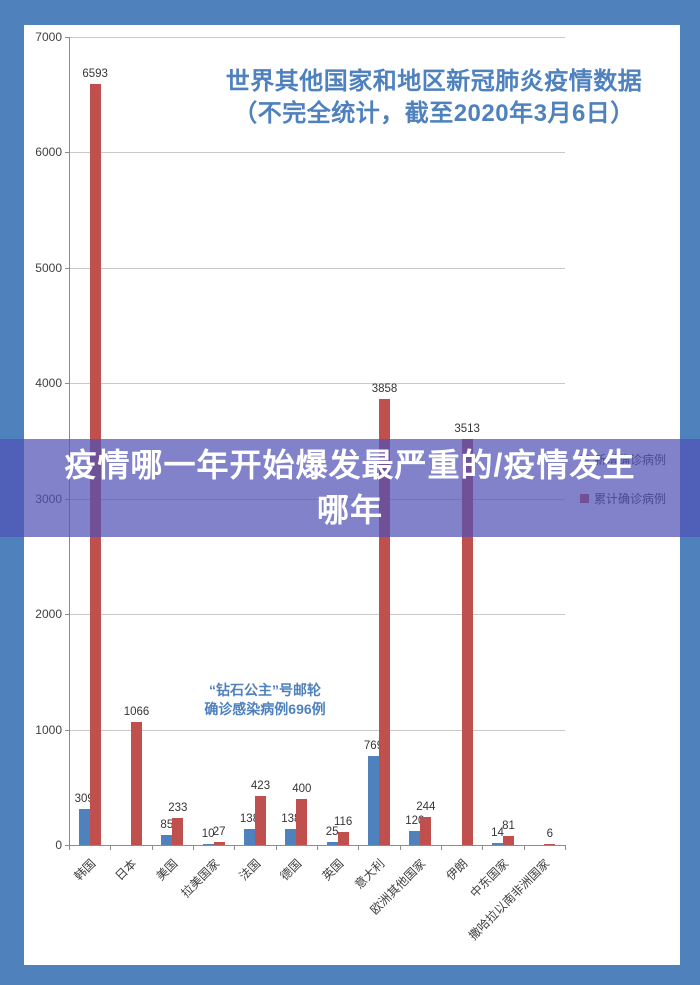  I want to click on bar-value-label: 233, so click(178, 808).